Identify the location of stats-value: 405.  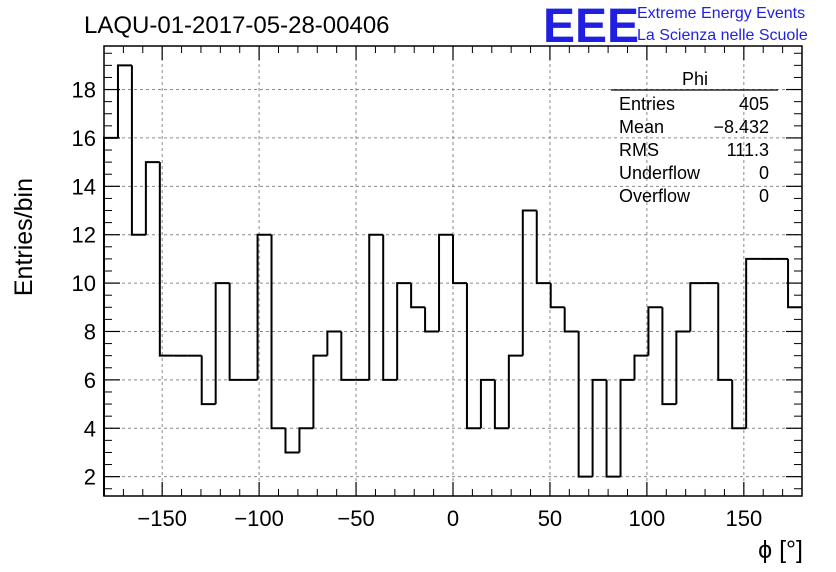
(754, 104).